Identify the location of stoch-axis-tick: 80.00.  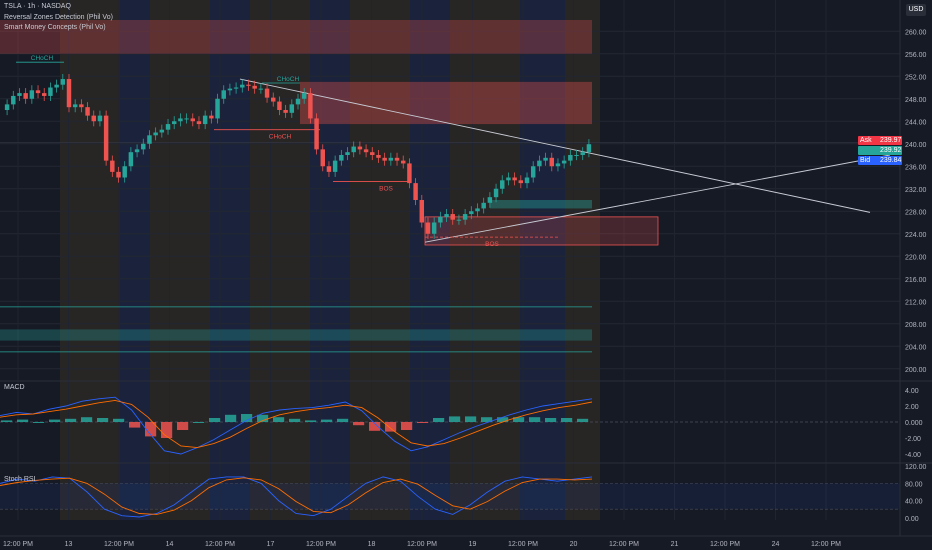
(914, 484).